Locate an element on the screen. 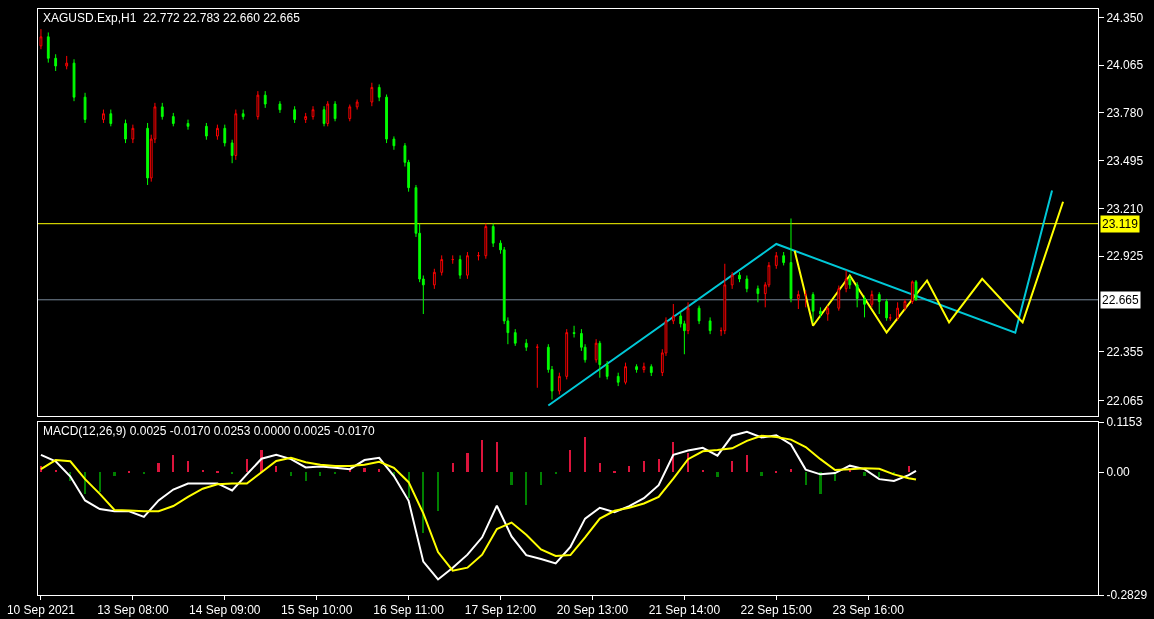 The width and height of the screenshot is (1154, 619). x-tick-label: 16 Sep 11:00 is located at coordinates (409, 610).